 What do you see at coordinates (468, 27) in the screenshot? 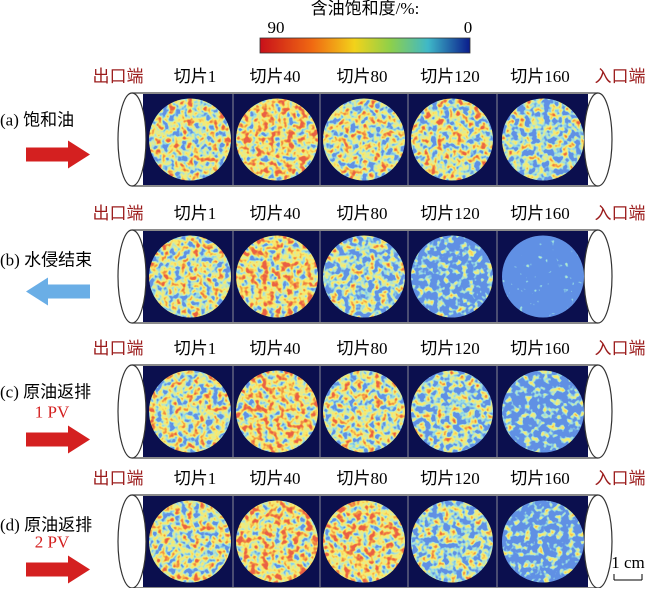
I see `colorbar-tick: 0` at bounding box center [468, 27].